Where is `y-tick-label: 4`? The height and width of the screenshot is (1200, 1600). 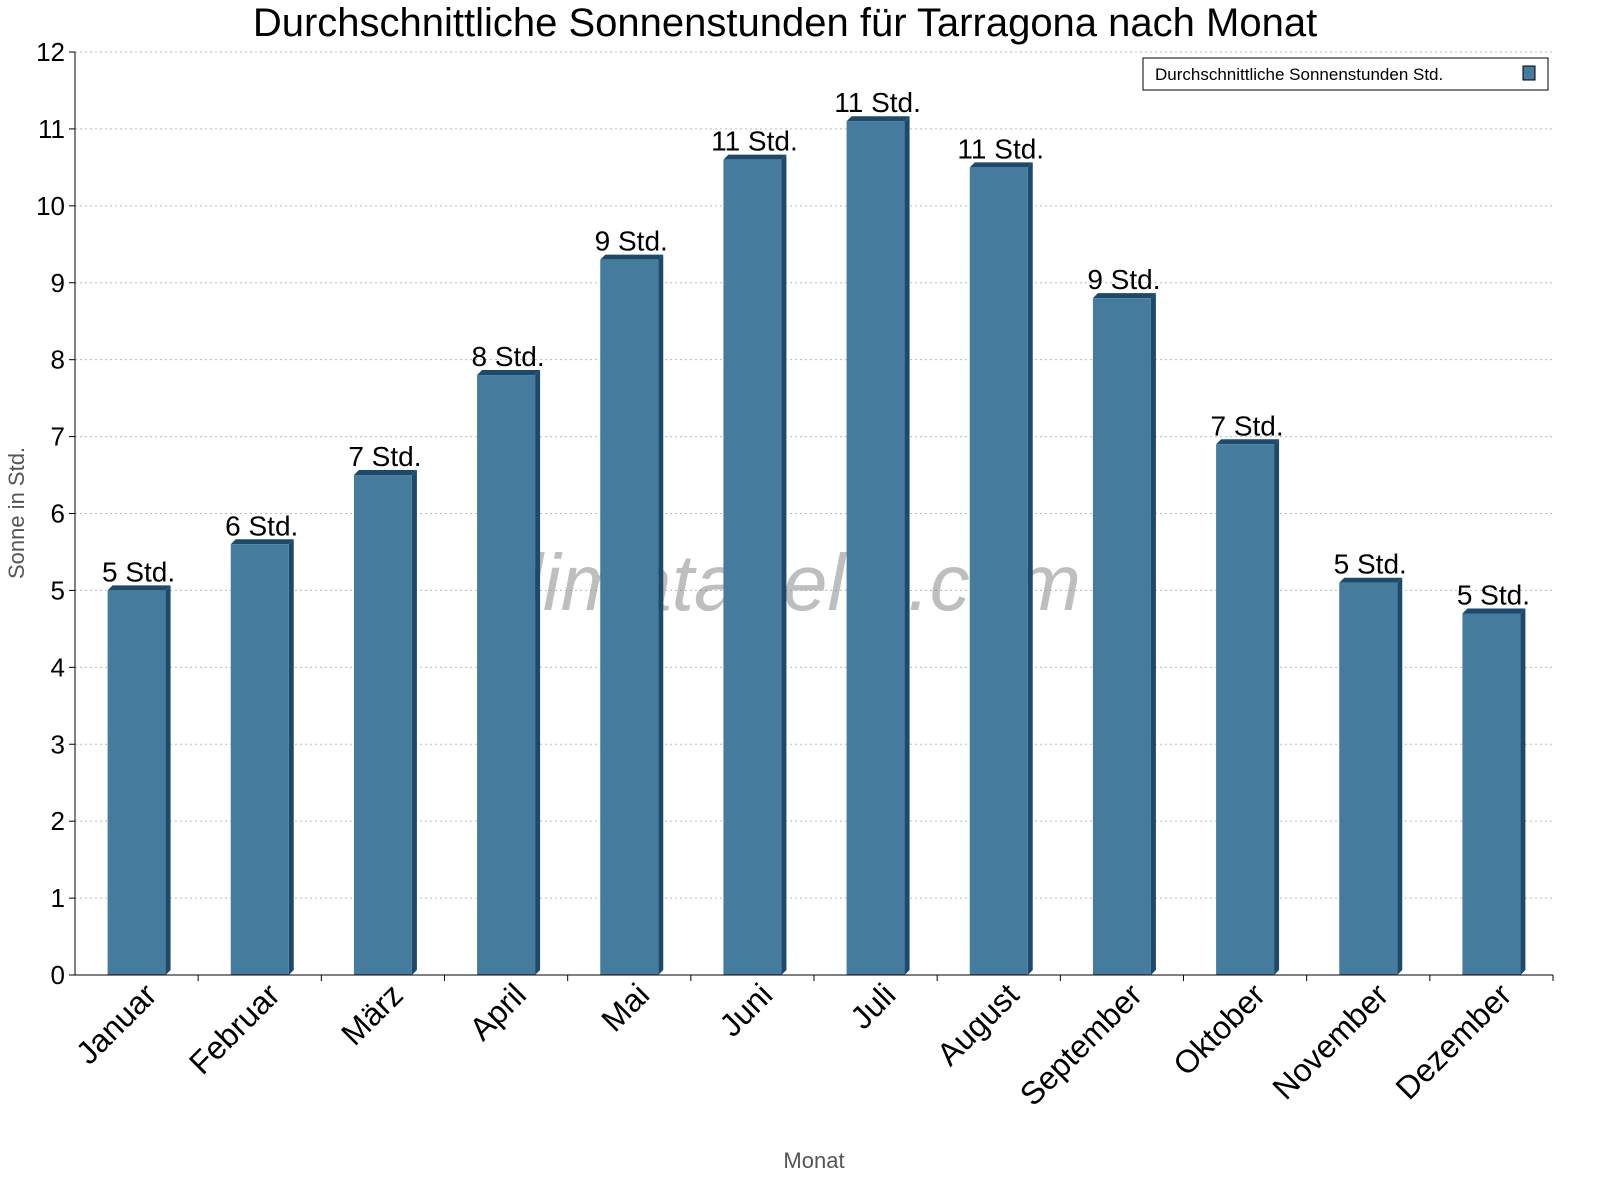 y-tick-label: 4 is located at coordinates (58, 667).